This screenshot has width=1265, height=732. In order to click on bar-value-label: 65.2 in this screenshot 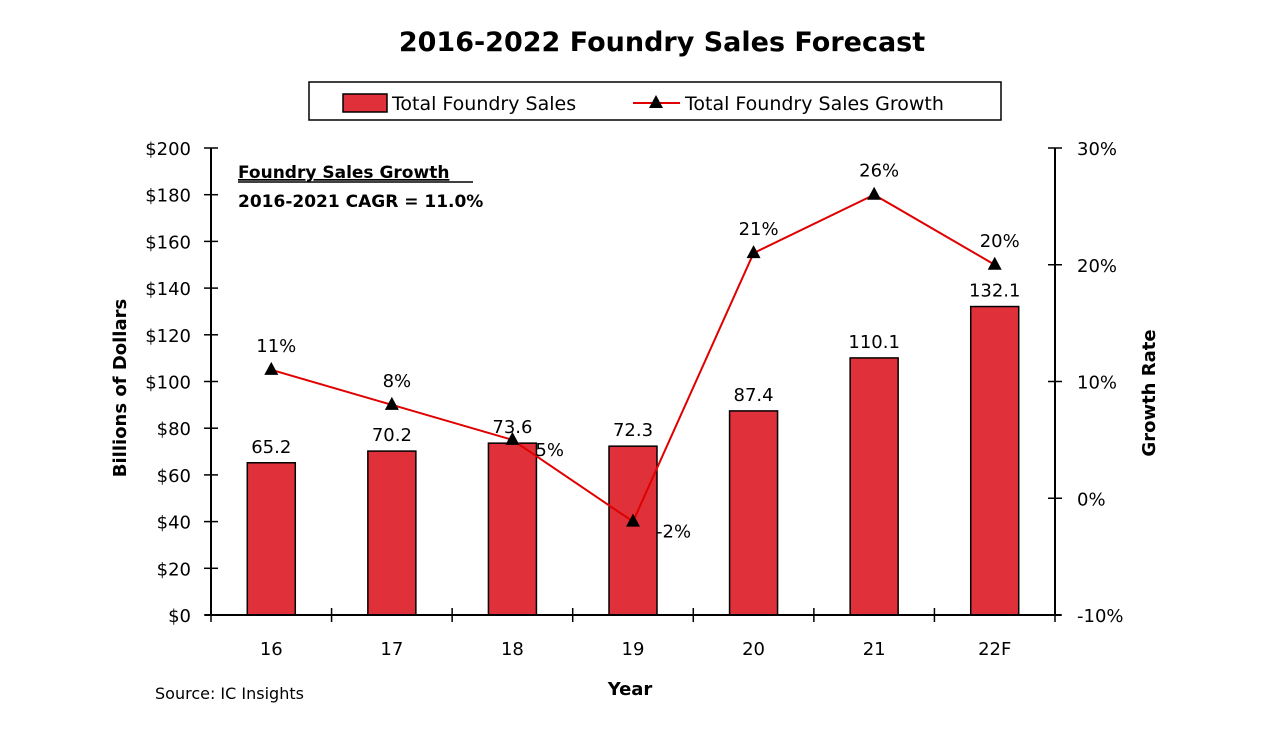, I will do `click(271, 447)`.